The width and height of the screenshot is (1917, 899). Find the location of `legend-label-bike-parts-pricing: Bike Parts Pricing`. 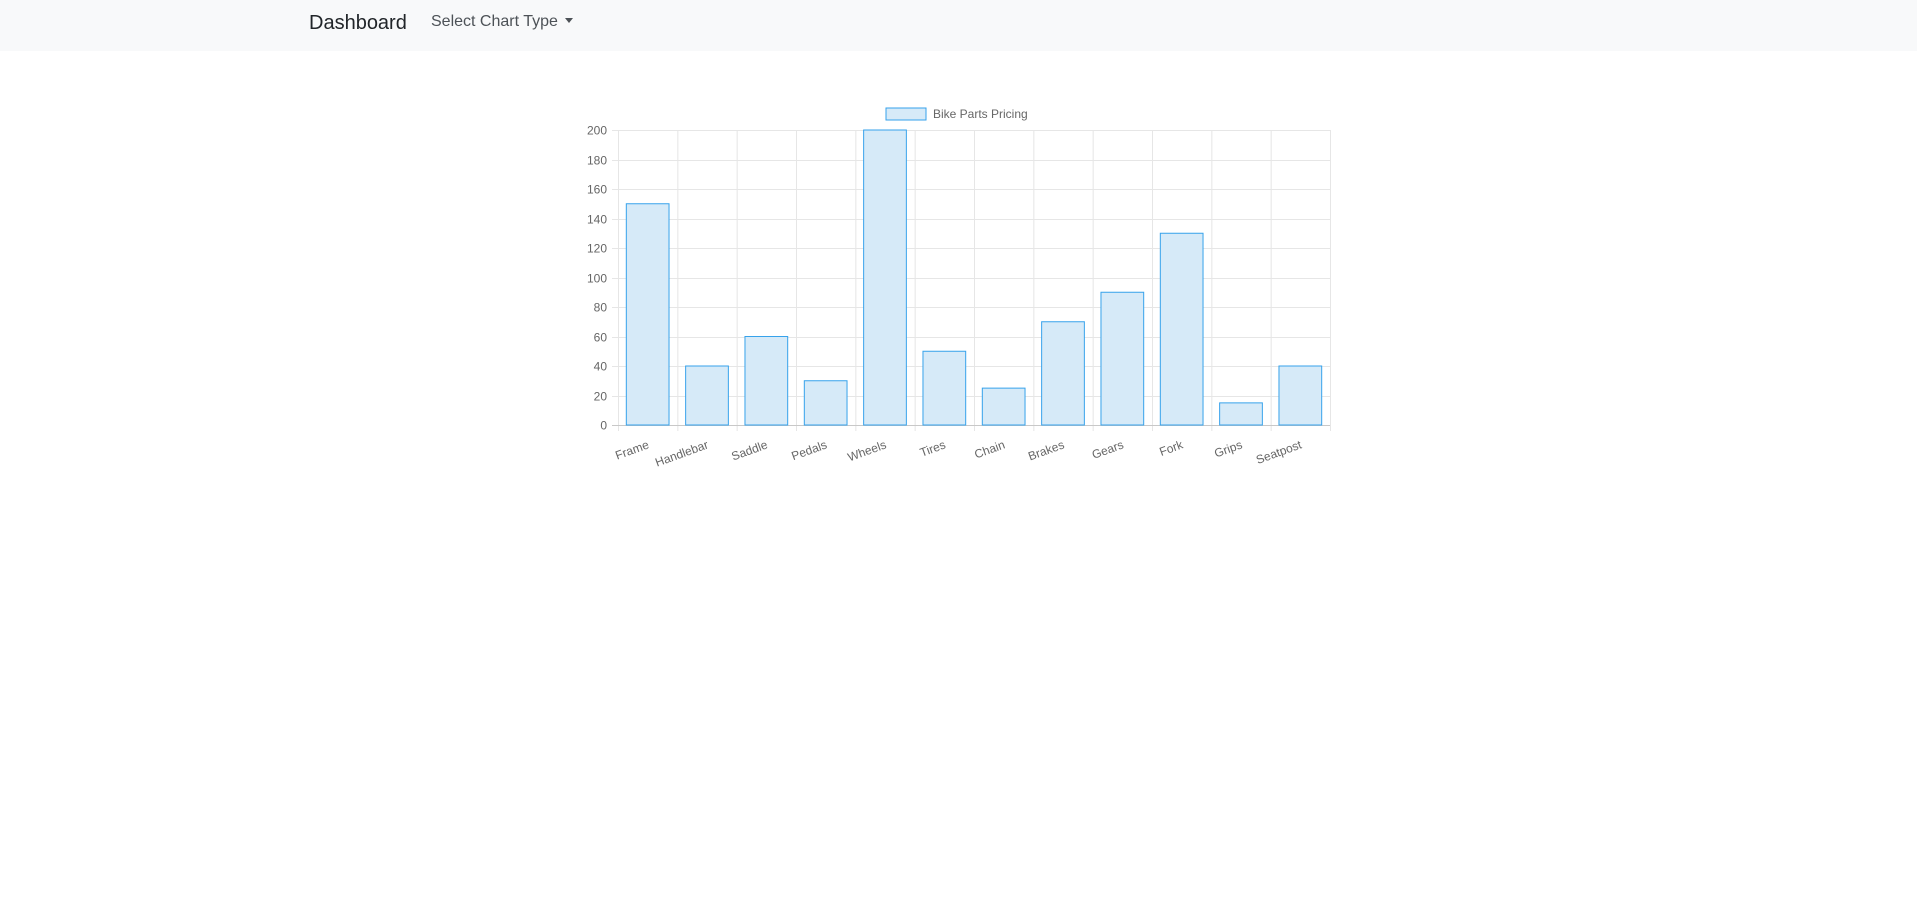

legend-label-bike-parts-pricing: Bike Parts Pricing is located at coordinates (980, 114).